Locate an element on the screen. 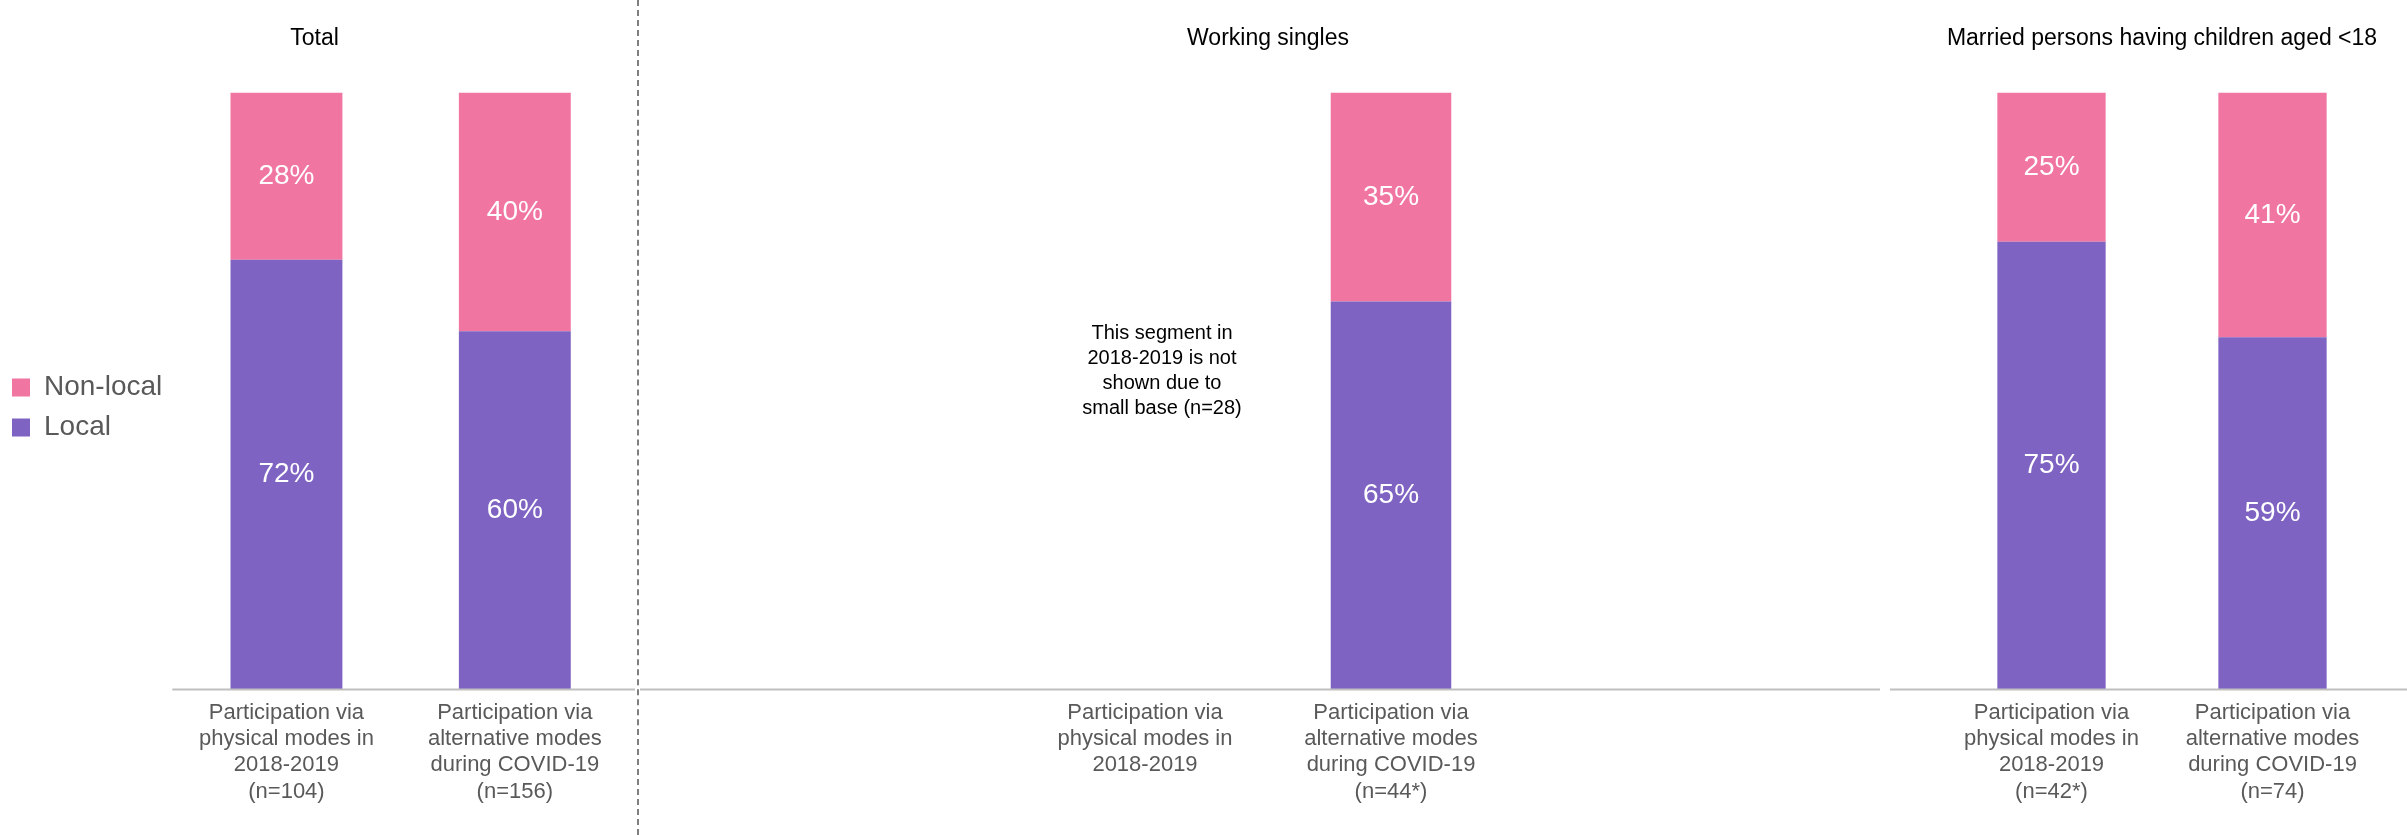 Image resolution: width=2407 pixels, height=835 pixels. x-tick-label: Participation via alternative modes during COVID-19 (n=156) is located at coordinates (514, 750).